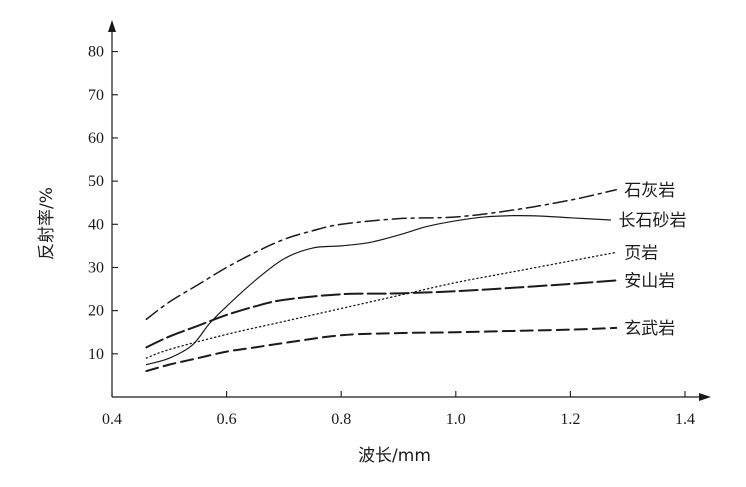 This screenshot has width=746, height=487. I want to click on y-tick-label: 80, so click(96, 52).